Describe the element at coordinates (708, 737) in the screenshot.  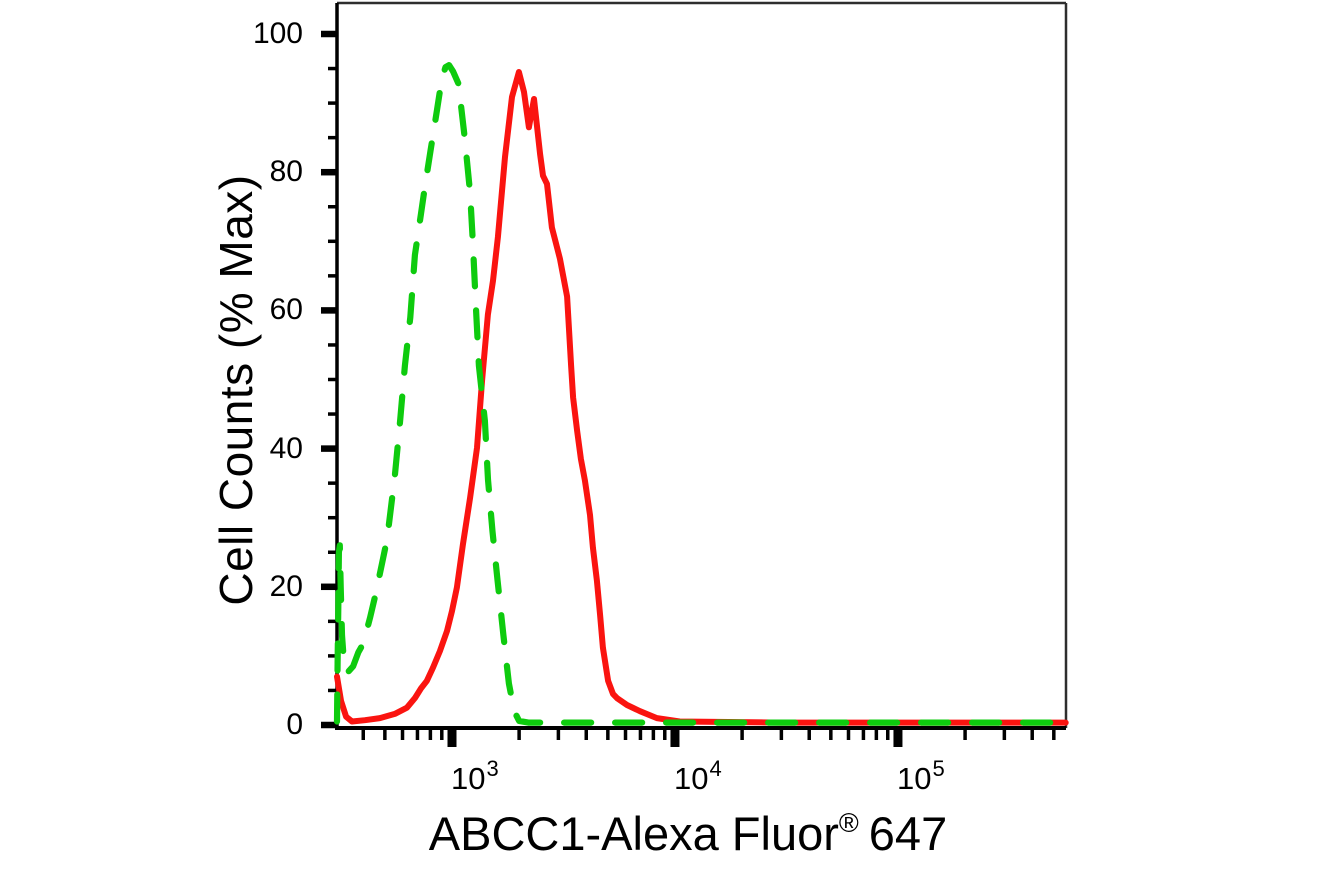
I see `x-axis-ticks` at that location.